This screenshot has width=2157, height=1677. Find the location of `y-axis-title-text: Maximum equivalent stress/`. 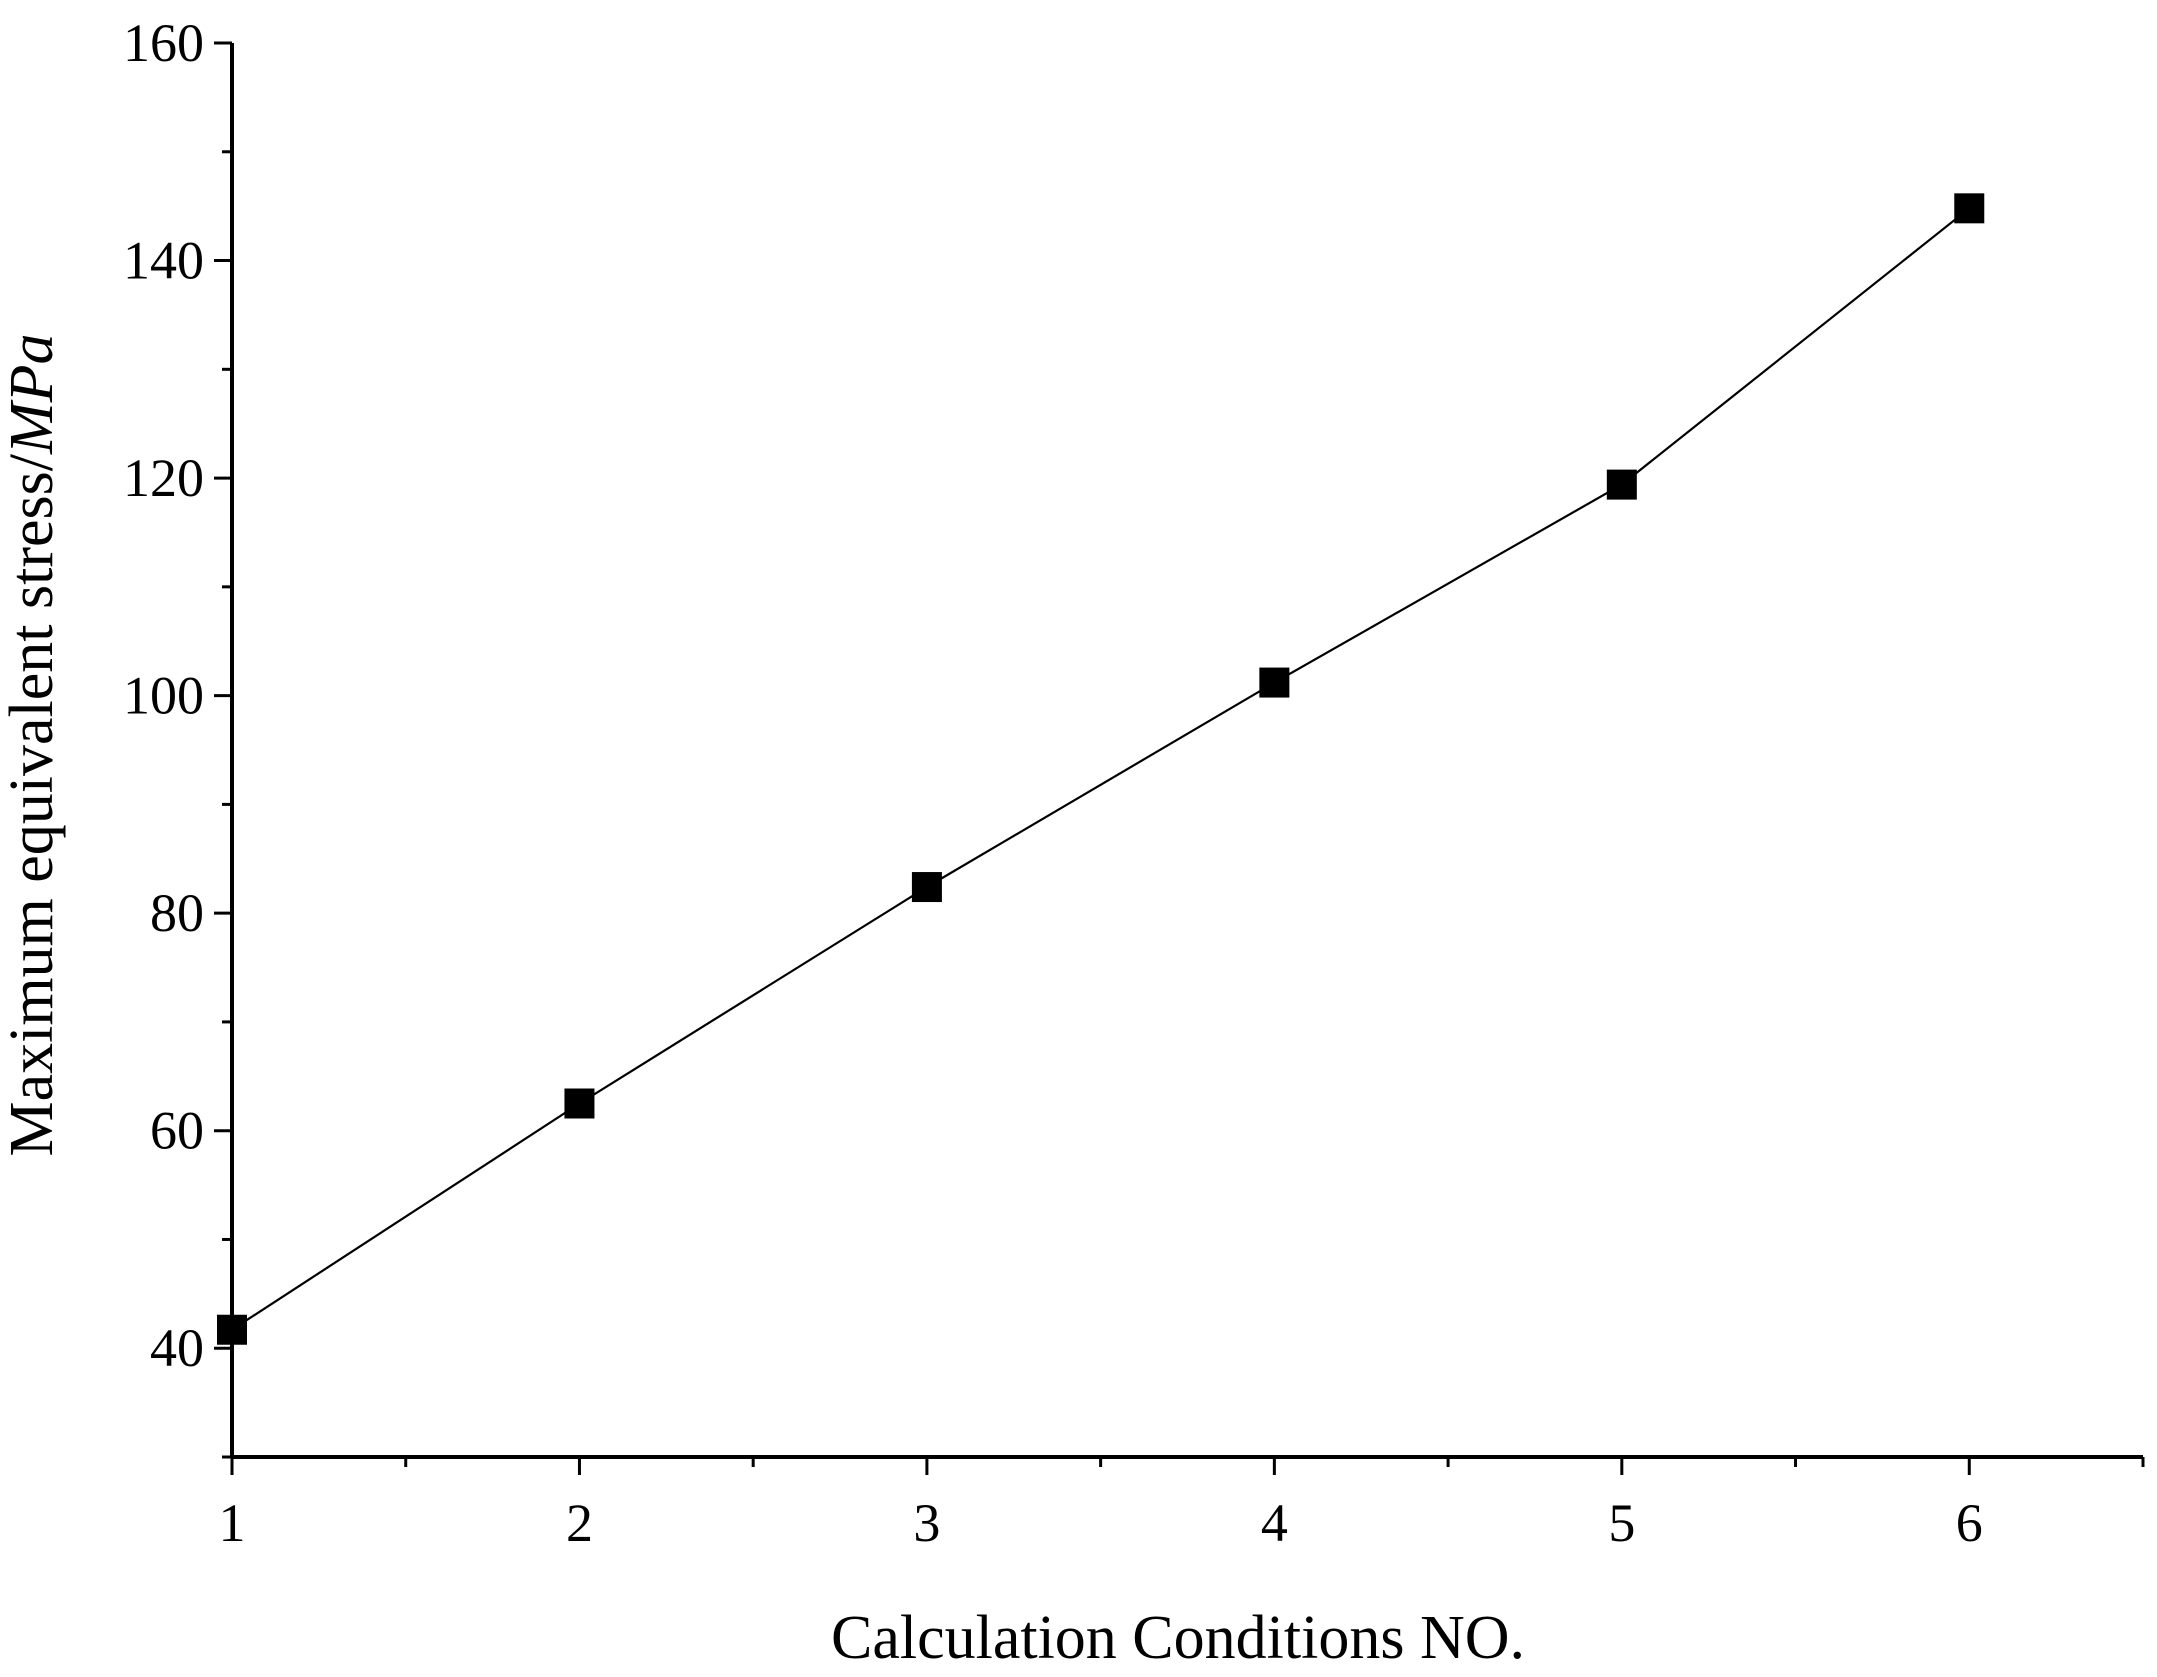

y-axis-title-text: Maximum equivalent stress/ is located at coordinates (33, 804).